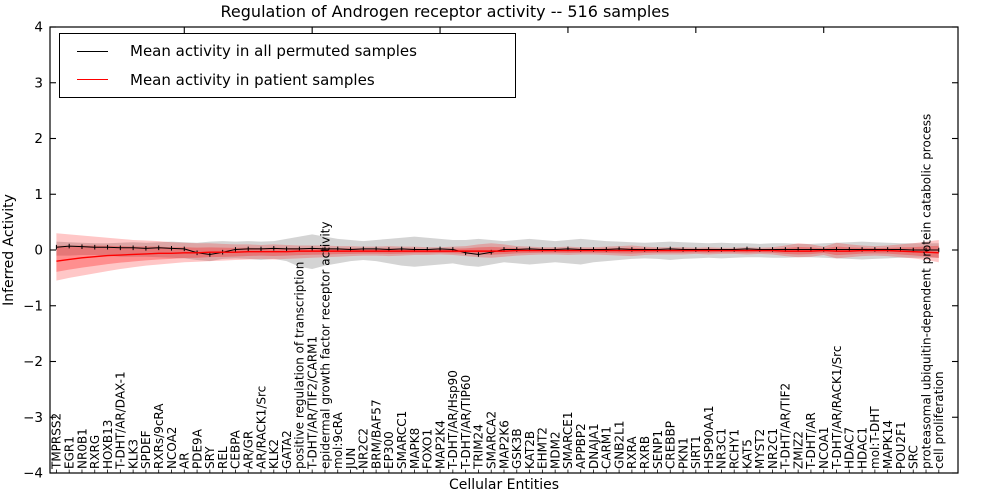  What do you see at coordinates (824, 448) in the screenshot?
I see `x-tick-label: NCOA1` at bounding box center [824, 448].